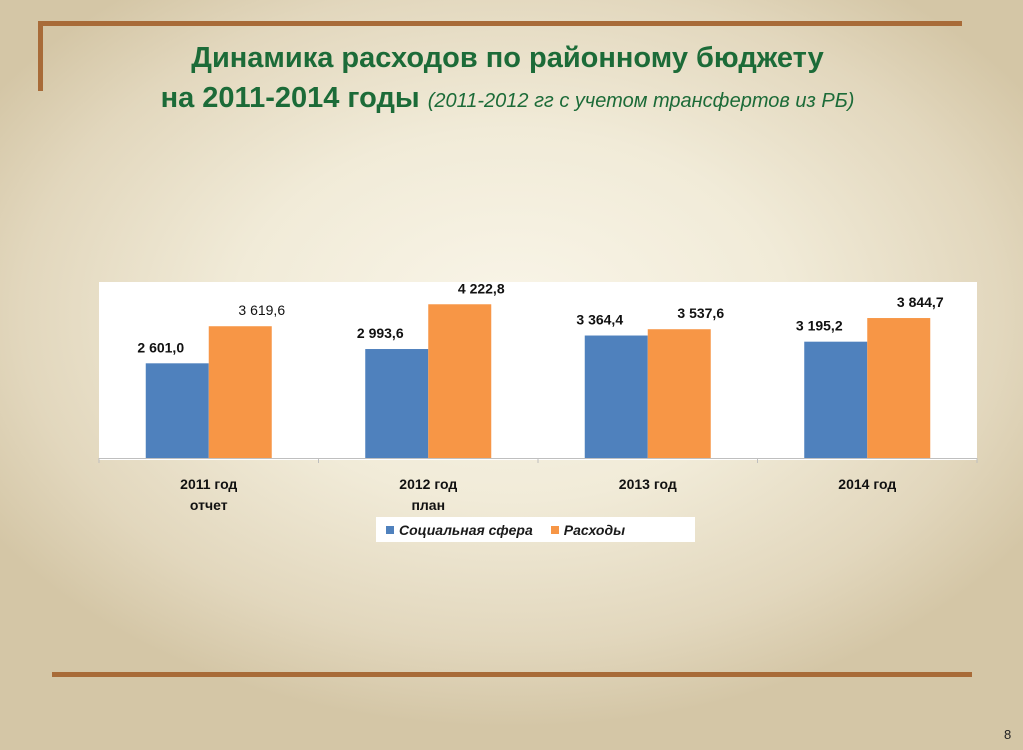 This screenshot has height=750, width=1023. Describe the element at coordinates (208, 484) in the screenshot. I see `x-tick-label: 2011 год` at that location.